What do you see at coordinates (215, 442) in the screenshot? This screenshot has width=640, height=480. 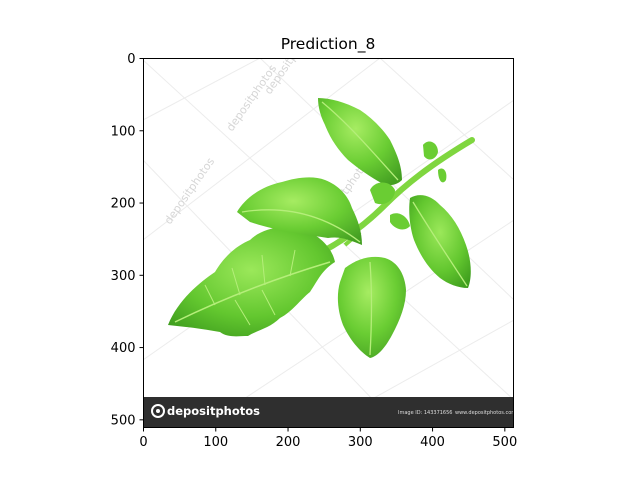 I see `x-tick-label: 100` at bounding box center [215, 442].